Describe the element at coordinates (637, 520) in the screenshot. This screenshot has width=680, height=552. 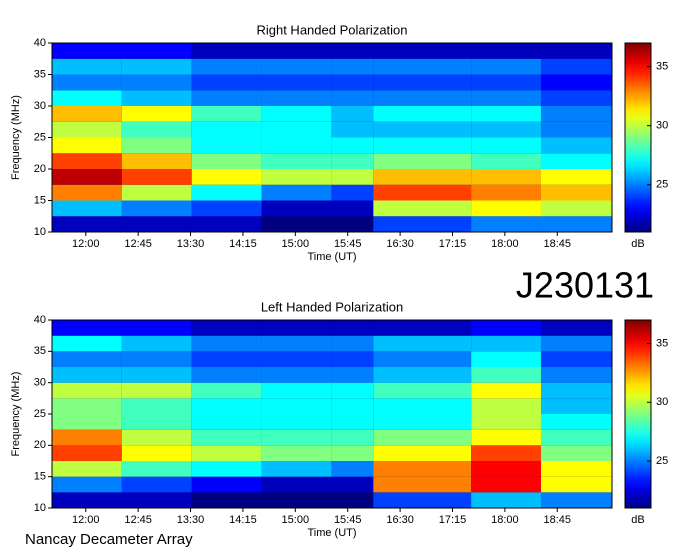
I see `colorbar-label: dB` at that location.